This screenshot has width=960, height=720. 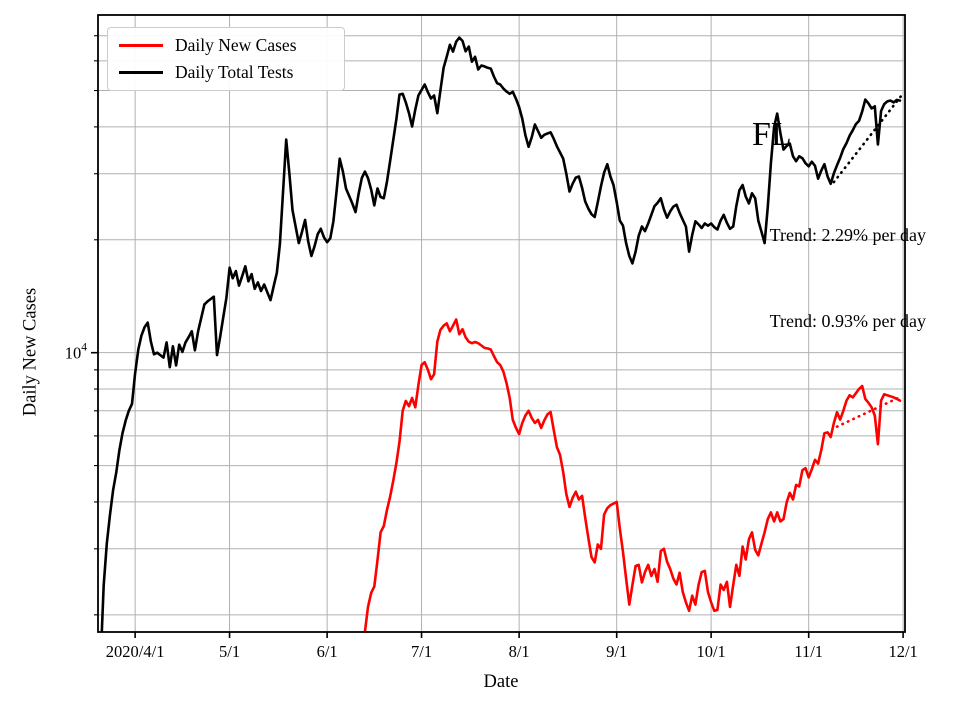 I want to click on x-tick-label: 2020/4/1, so click(x=135, y=651).